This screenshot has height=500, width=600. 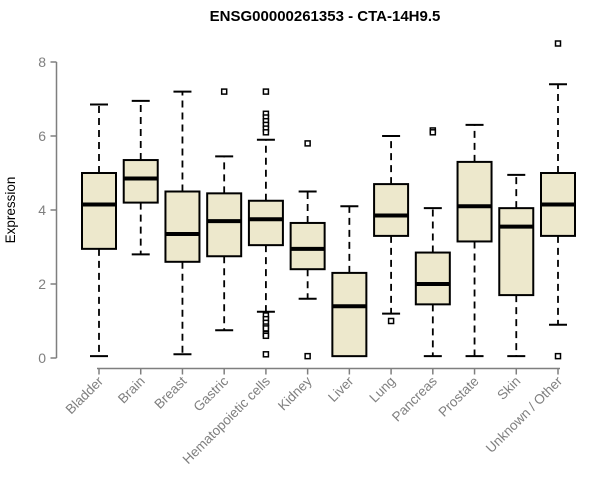 What do you see at coordinates (42, 358) in the screenshot?
I see `y-tick-label: 0` at bounding box center [42, 358].